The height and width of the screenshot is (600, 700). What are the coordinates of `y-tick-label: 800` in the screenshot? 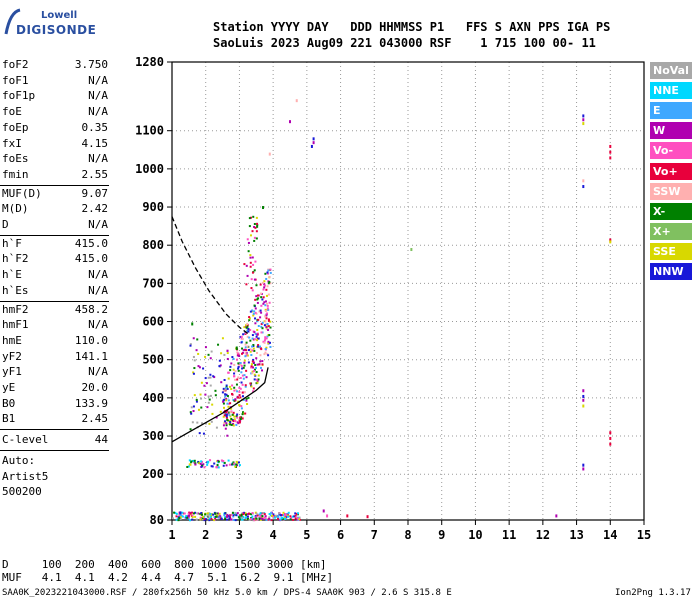 It's located at (153, 245).